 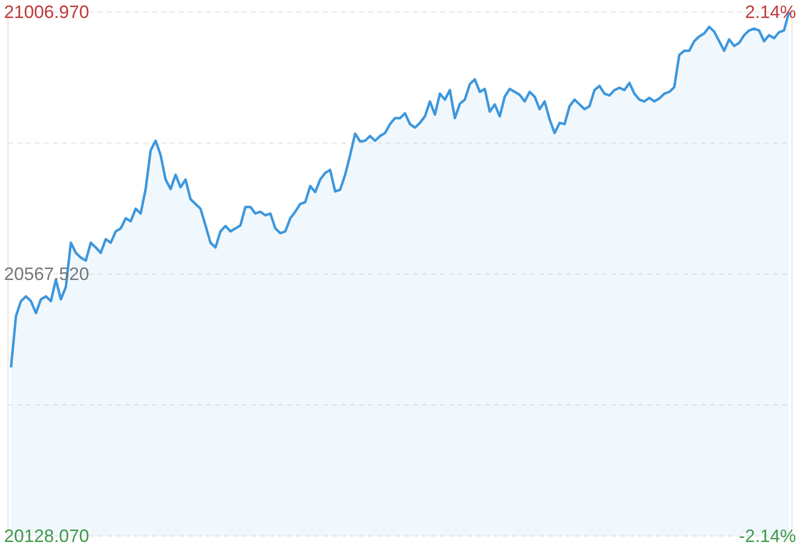 I want to click on y2-tick-label: 2.14%, so click(x=770, y=12).